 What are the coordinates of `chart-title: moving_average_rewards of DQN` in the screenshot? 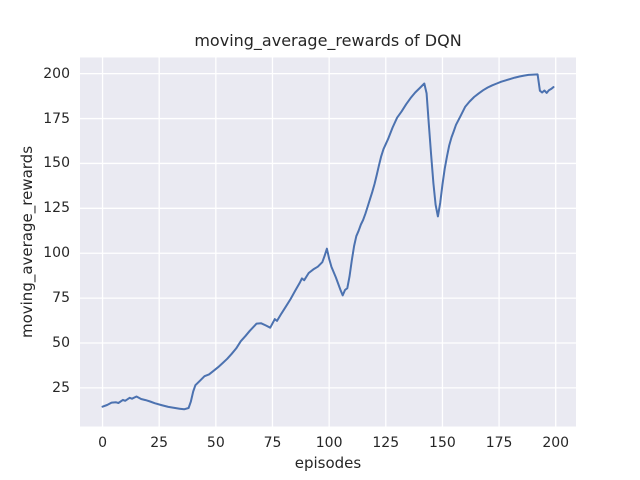 It's located at (328, 40).